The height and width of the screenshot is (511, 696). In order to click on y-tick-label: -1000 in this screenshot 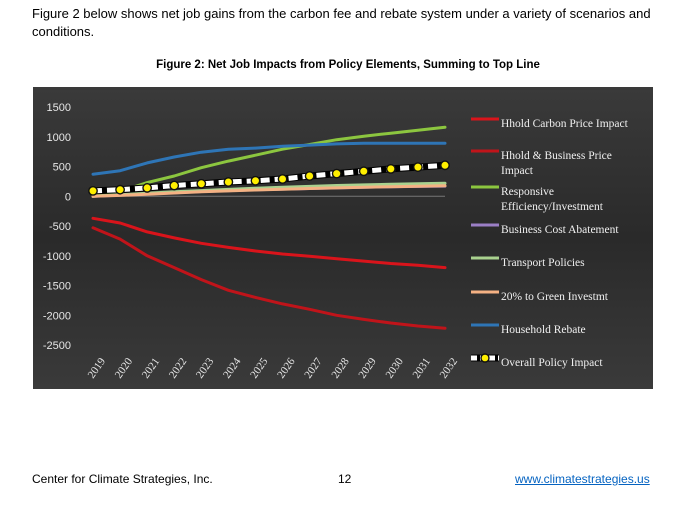, I will do `click(57, 257)`.